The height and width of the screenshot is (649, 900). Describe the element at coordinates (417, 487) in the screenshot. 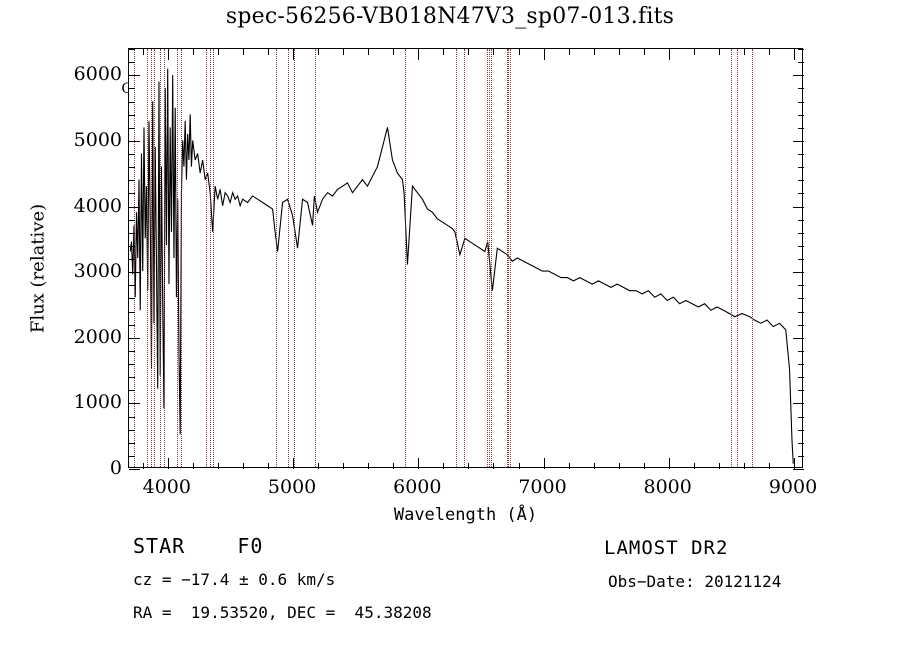

I see `x-axis-tick-label: 6000` at that location.